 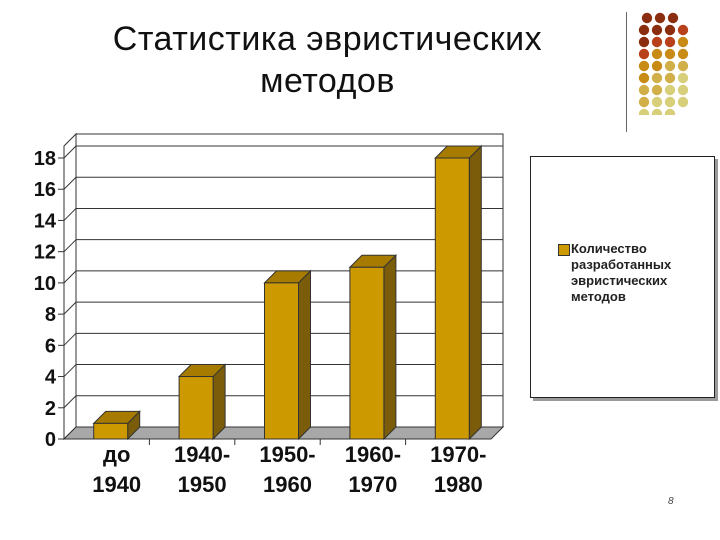 What do you see at coordinates (287, 454) in the screenshot?
I see `x-tick-label: 1950-` at bounding box center [287, 454].